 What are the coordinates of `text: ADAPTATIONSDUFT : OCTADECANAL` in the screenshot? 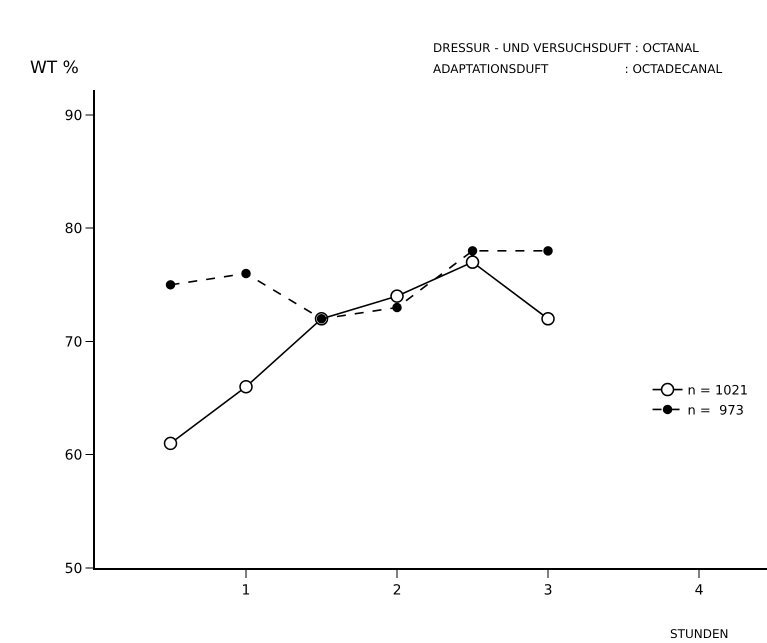 It's located at (577, 69).